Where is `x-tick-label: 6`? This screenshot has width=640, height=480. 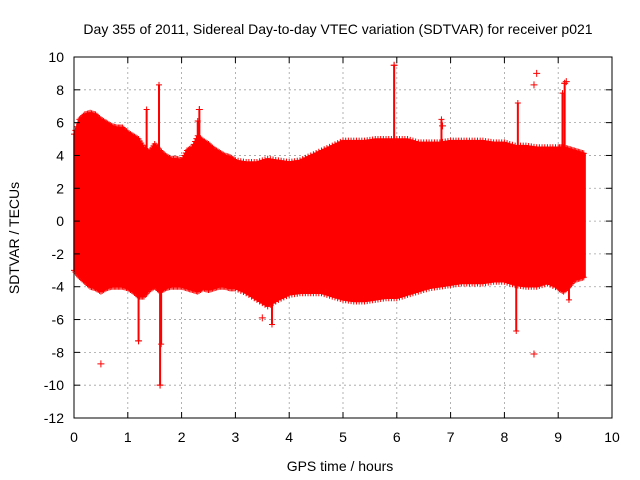 x-tick-label: 6 is located at coordinates (397, 437).